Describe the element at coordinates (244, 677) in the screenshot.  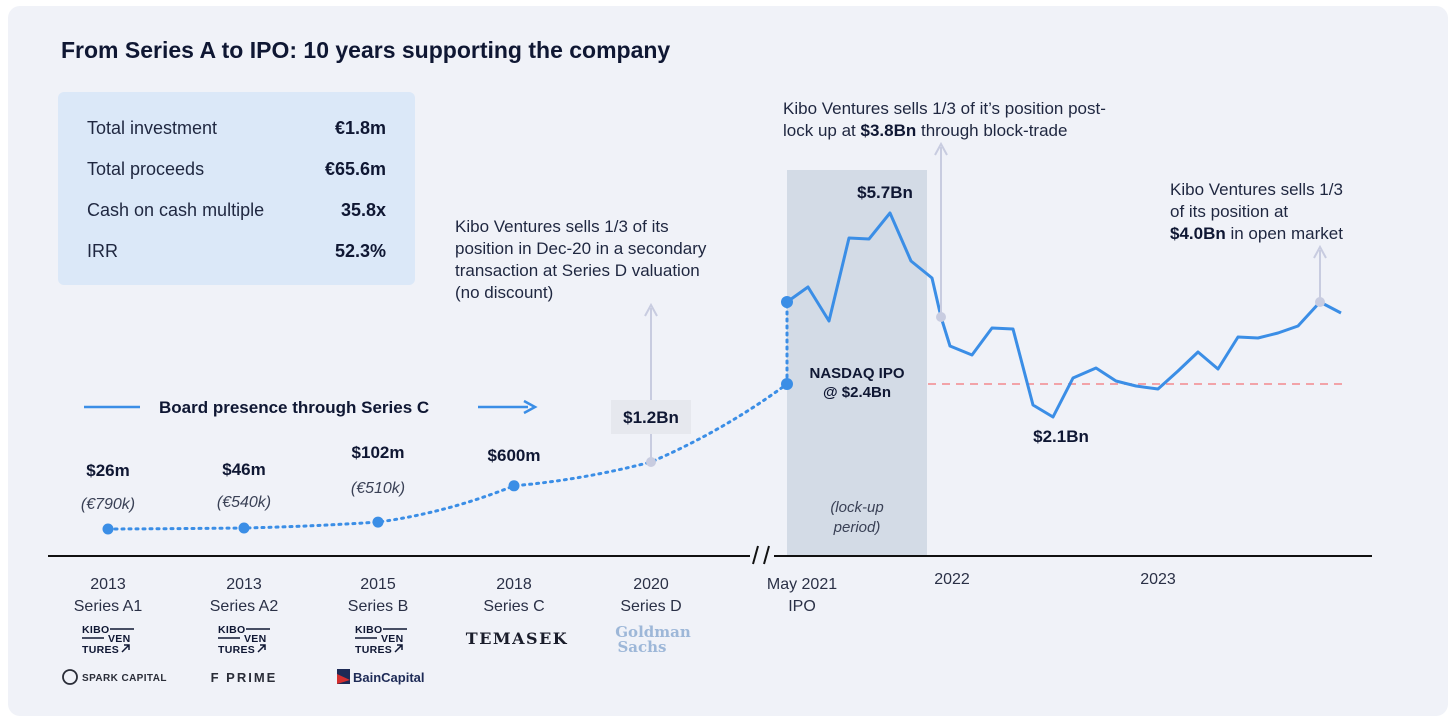
I see `fprime-logo: F PRIME` at that location.